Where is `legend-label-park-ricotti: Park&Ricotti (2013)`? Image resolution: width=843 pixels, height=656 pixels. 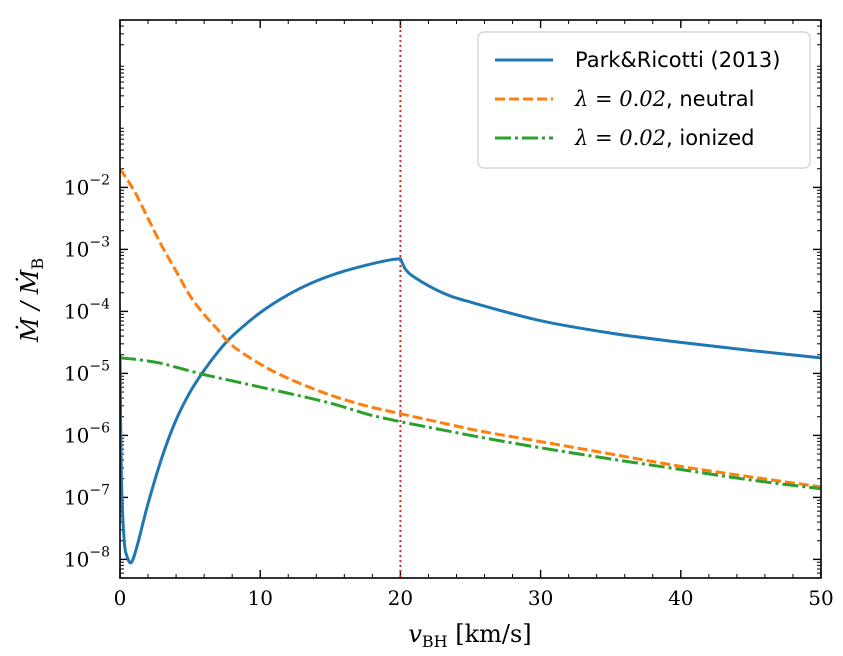
legend-label-park-ricotti: Park&Ricotti (2013) is located at coordinates (677, 60).